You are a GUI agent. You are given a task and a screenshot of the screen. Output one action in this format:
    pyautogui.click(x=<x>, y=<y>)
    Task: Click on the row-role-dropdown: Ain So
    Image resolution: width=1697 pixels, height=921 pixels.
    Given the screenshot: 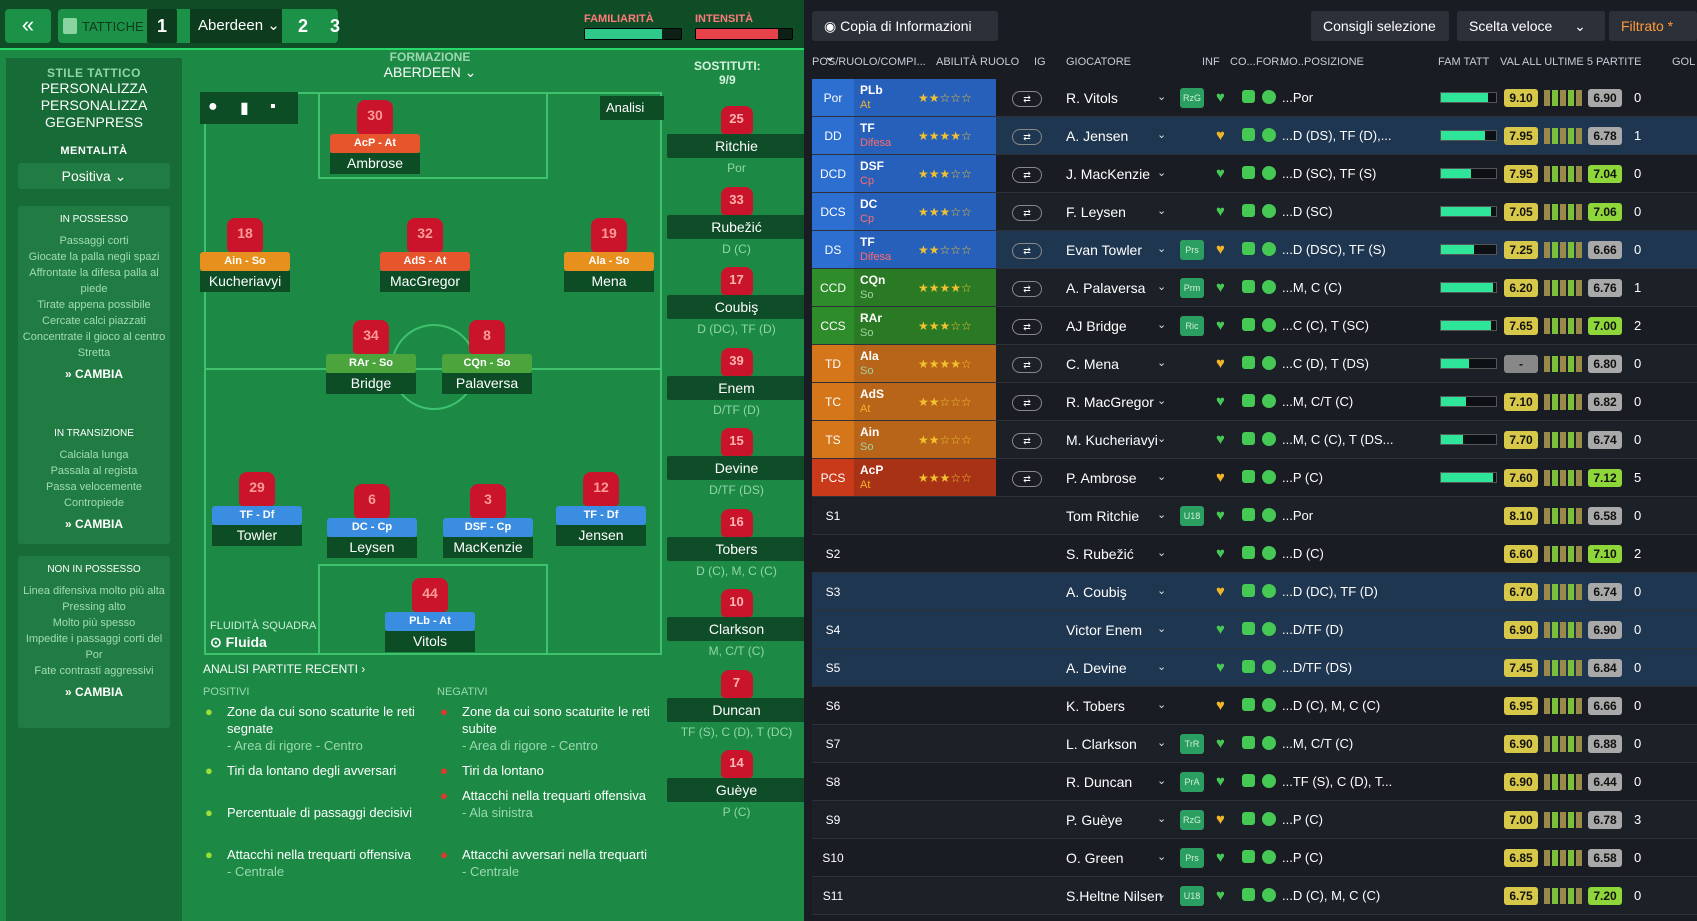 What is the action you would take?
    pyautogui.click(x=884, y=440)
    